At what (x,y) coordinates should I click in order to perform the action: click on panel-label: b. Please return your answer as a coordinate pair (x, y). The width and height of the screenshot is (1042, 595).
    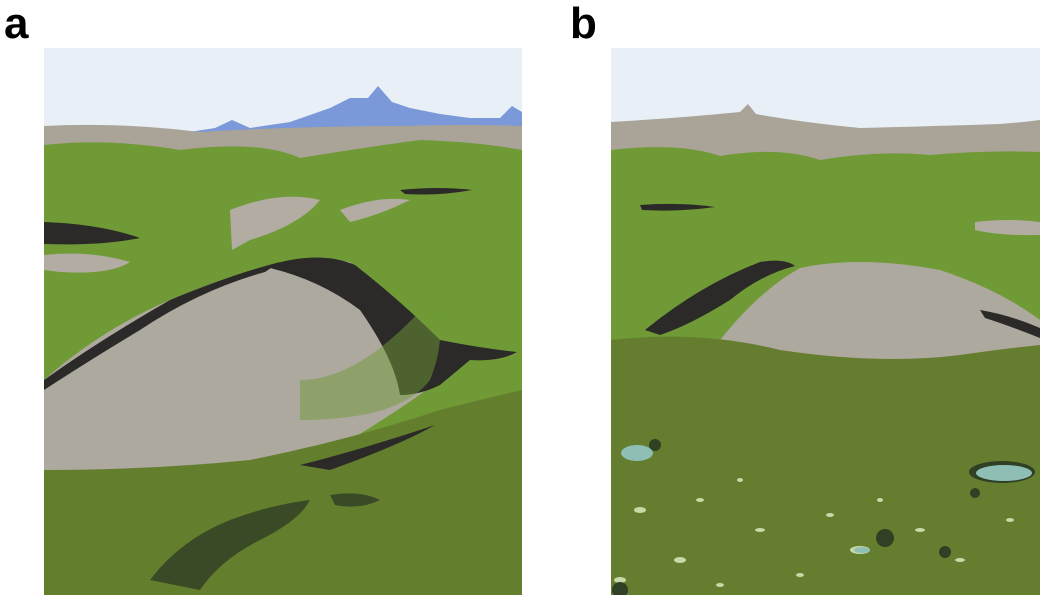
    Looking at the image, I should click on (583, 24).